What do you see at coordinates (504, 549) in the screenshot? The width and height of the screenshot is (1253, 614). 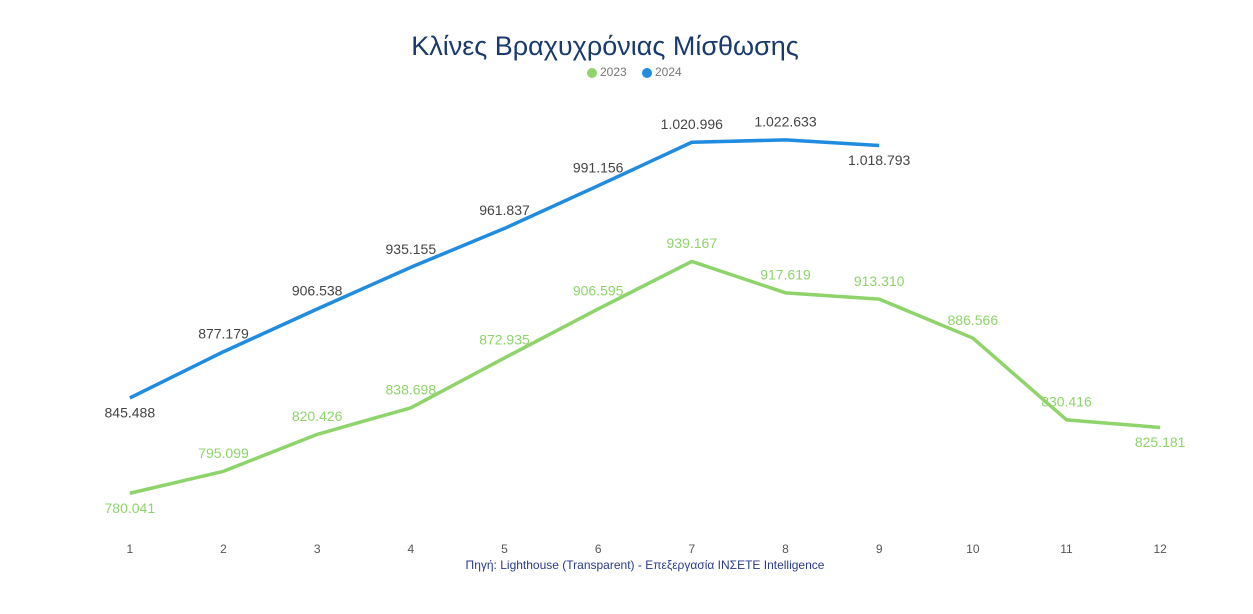 I see `x-tick-label: 5` at bounding box center [504, 549].